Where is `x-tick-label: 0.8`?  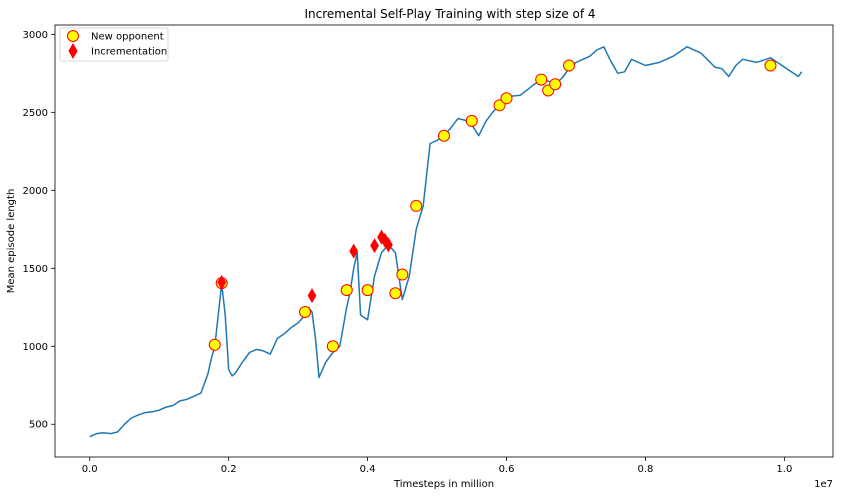
x-tick-label: 0.8 is located at coordinates (645, 469).